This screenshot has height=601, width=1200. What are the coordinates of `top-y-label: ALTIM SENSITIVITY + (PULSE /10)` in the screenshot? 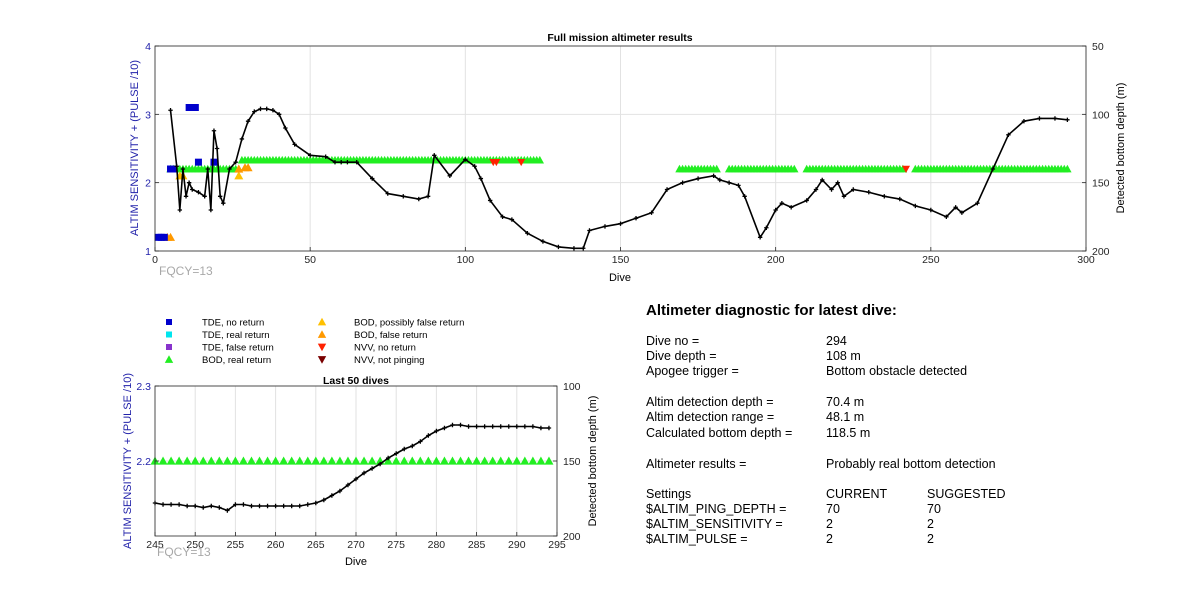 It's located at (135, 148).